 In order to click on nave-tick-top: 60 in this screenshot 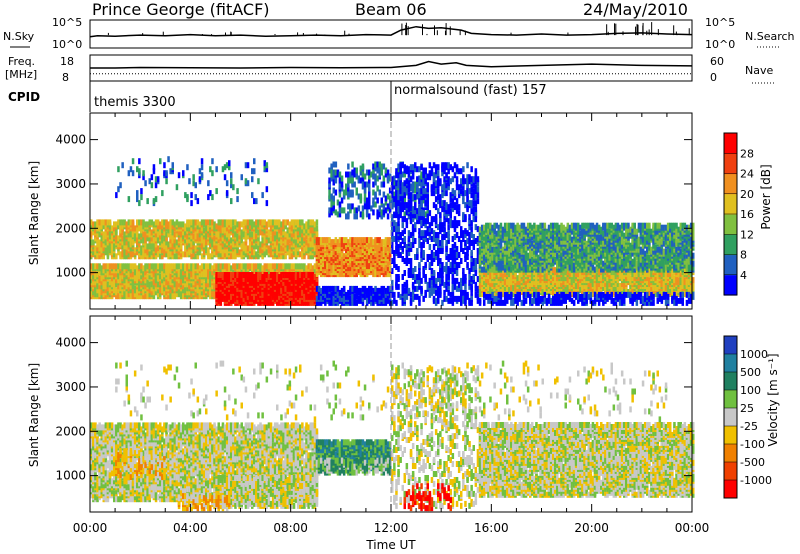, I will do `click(717, 61)`.